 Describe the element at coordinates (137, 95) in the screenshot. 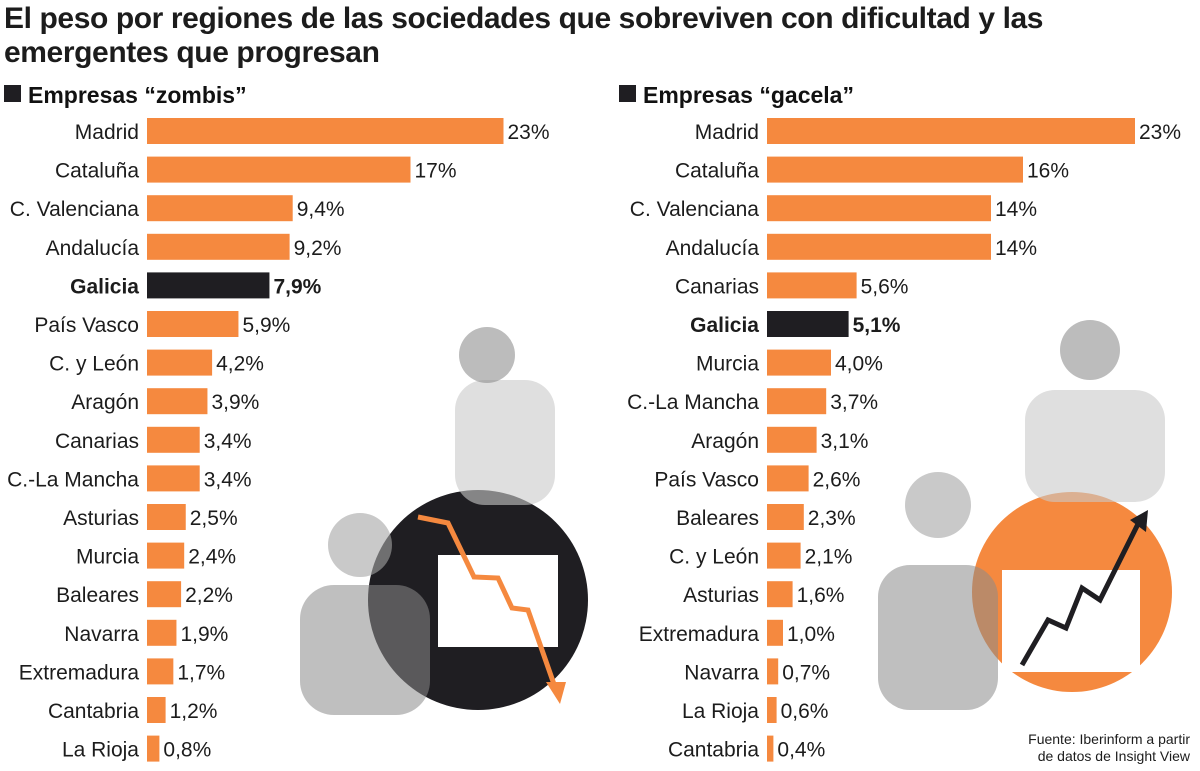

I see `chart-zombis-title: Empresas “zombis”` at that location.